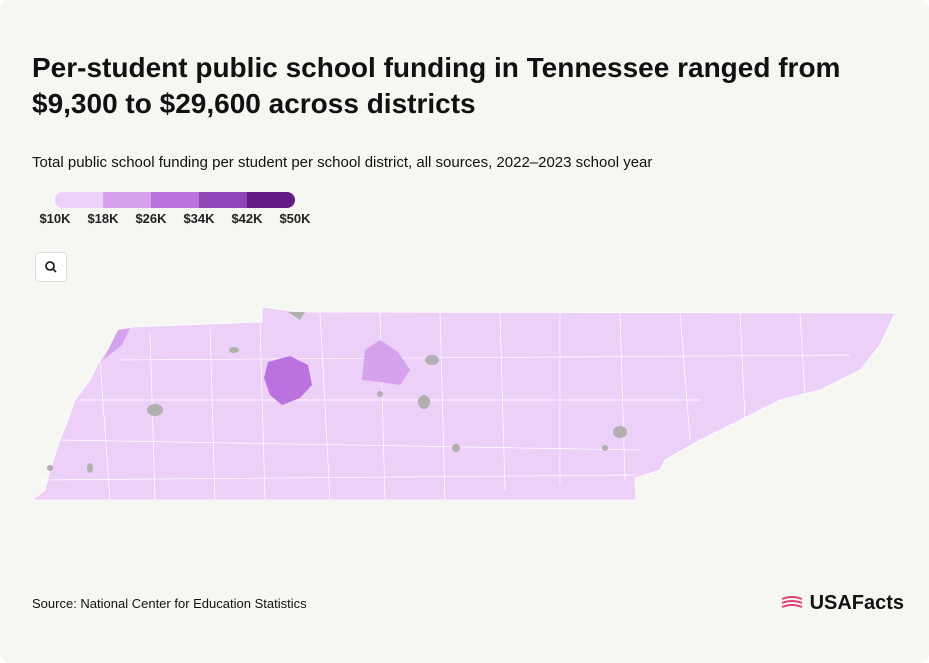 The height and width of the screenshot is (663, 929). I want to click on legend-label: $26K, so click(151, 218).